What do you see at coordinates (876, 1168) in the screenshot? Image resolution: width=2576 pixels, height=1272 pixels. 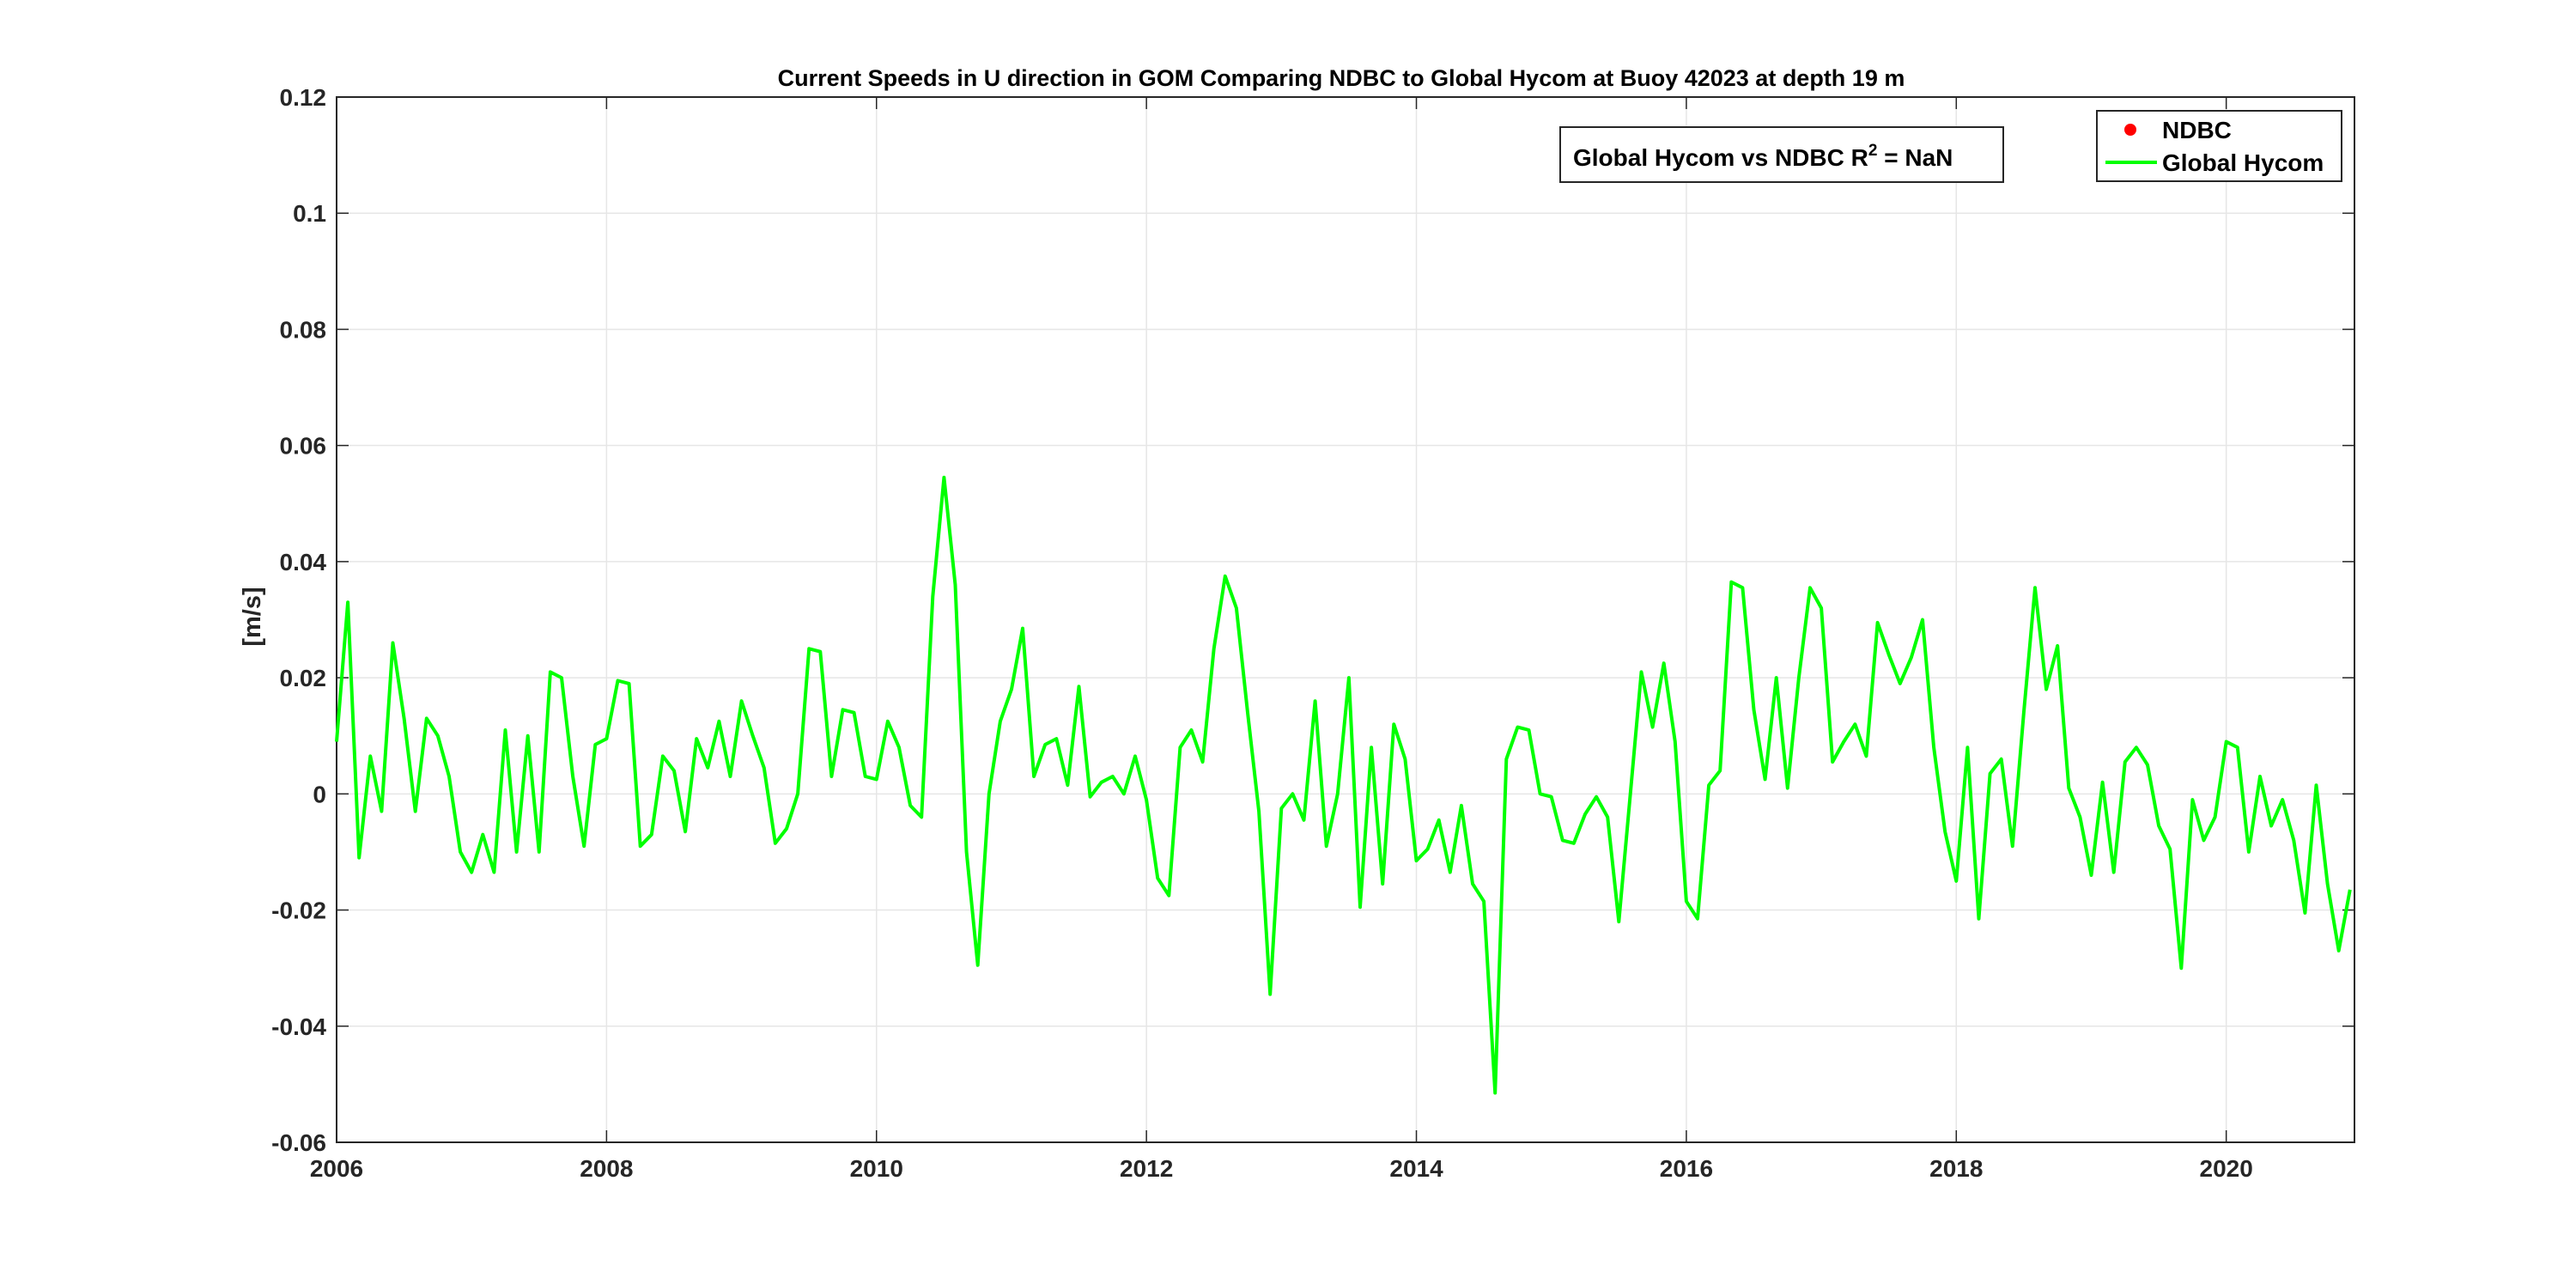 I see `x-tick-label: 2010` at bounding box center [876, 1168].